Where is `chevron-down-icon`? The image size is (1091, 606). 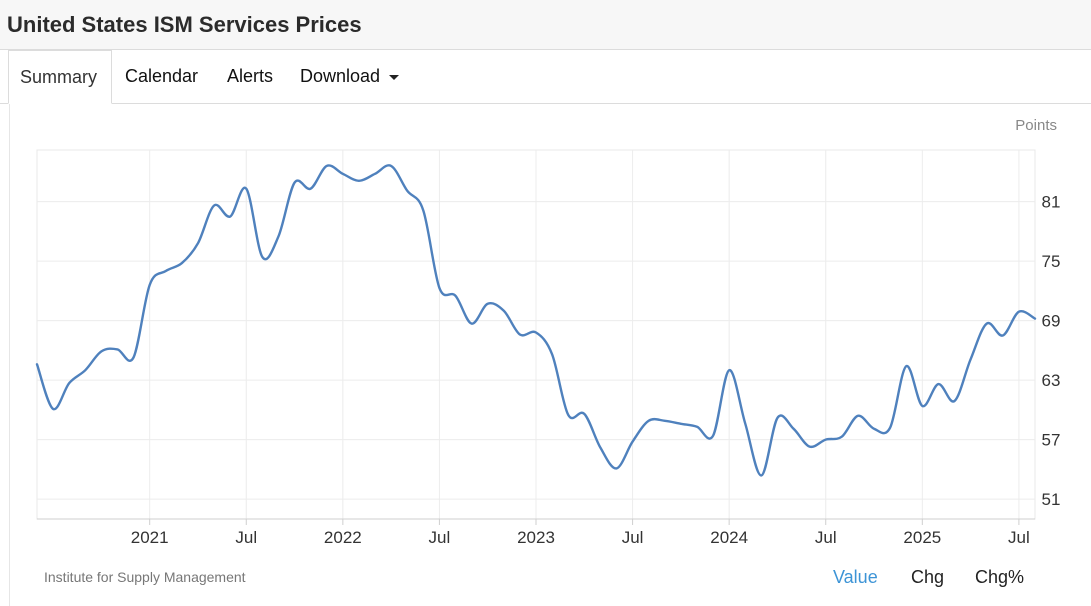 chevron-down-icon is located at coordinates (394, 77).